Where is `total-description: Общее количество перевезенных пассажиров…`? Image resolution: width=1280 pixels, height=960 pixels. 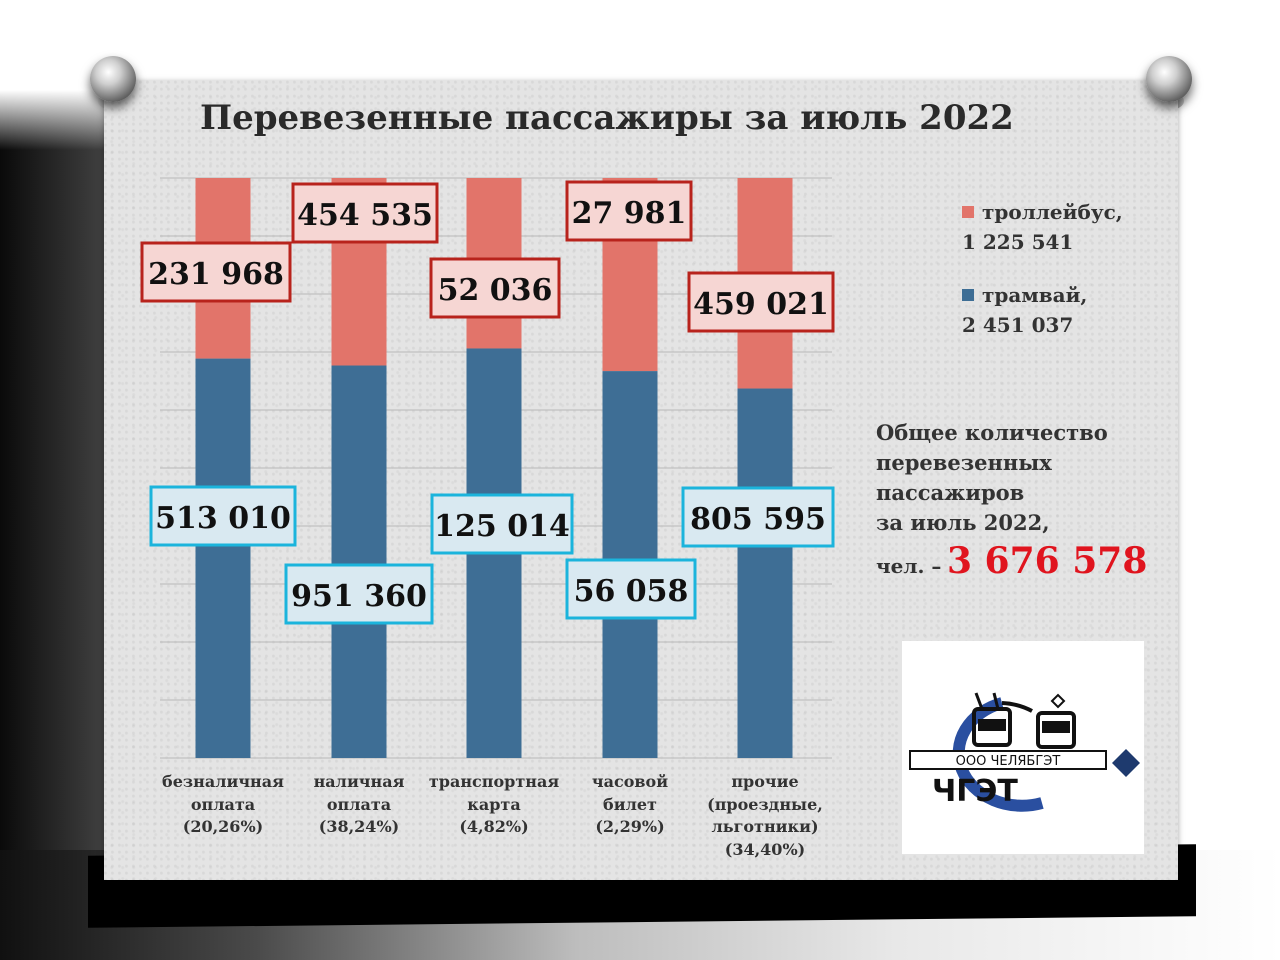 total-description: Общее количество перевезенных пассажиров… is located at coordinates (1026, 478).